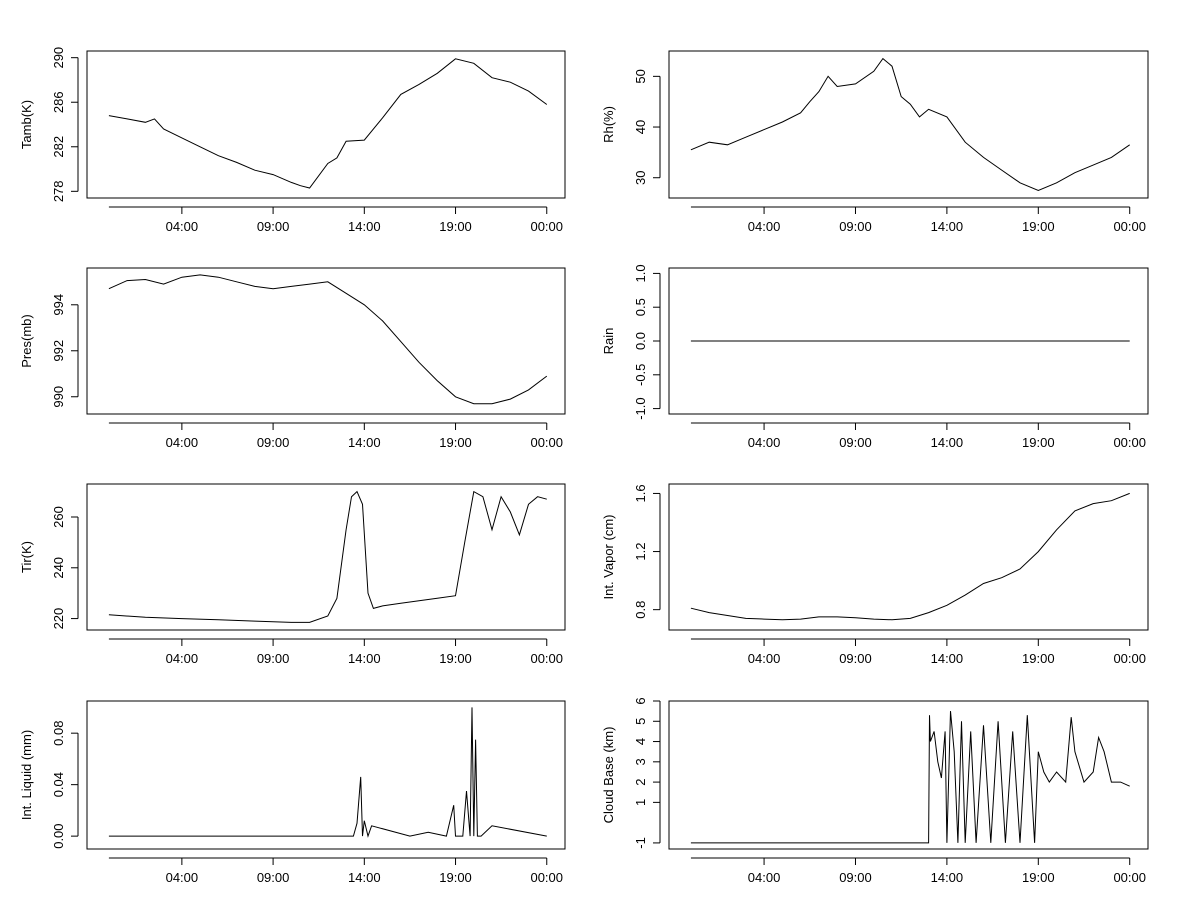 The height and width of the screenshot is (900, 1200). What do you see at coordinates (608, 341) in the screenshot?
I see `rain-y-axis-label: Rain` at bounding box center [608, 341].